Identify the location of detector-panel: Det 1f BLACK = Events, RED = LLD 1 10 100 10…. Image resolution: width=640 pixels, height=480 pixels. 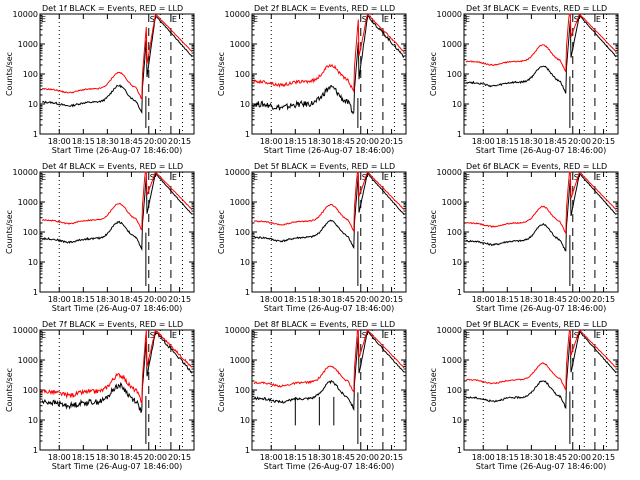
(100, 79).